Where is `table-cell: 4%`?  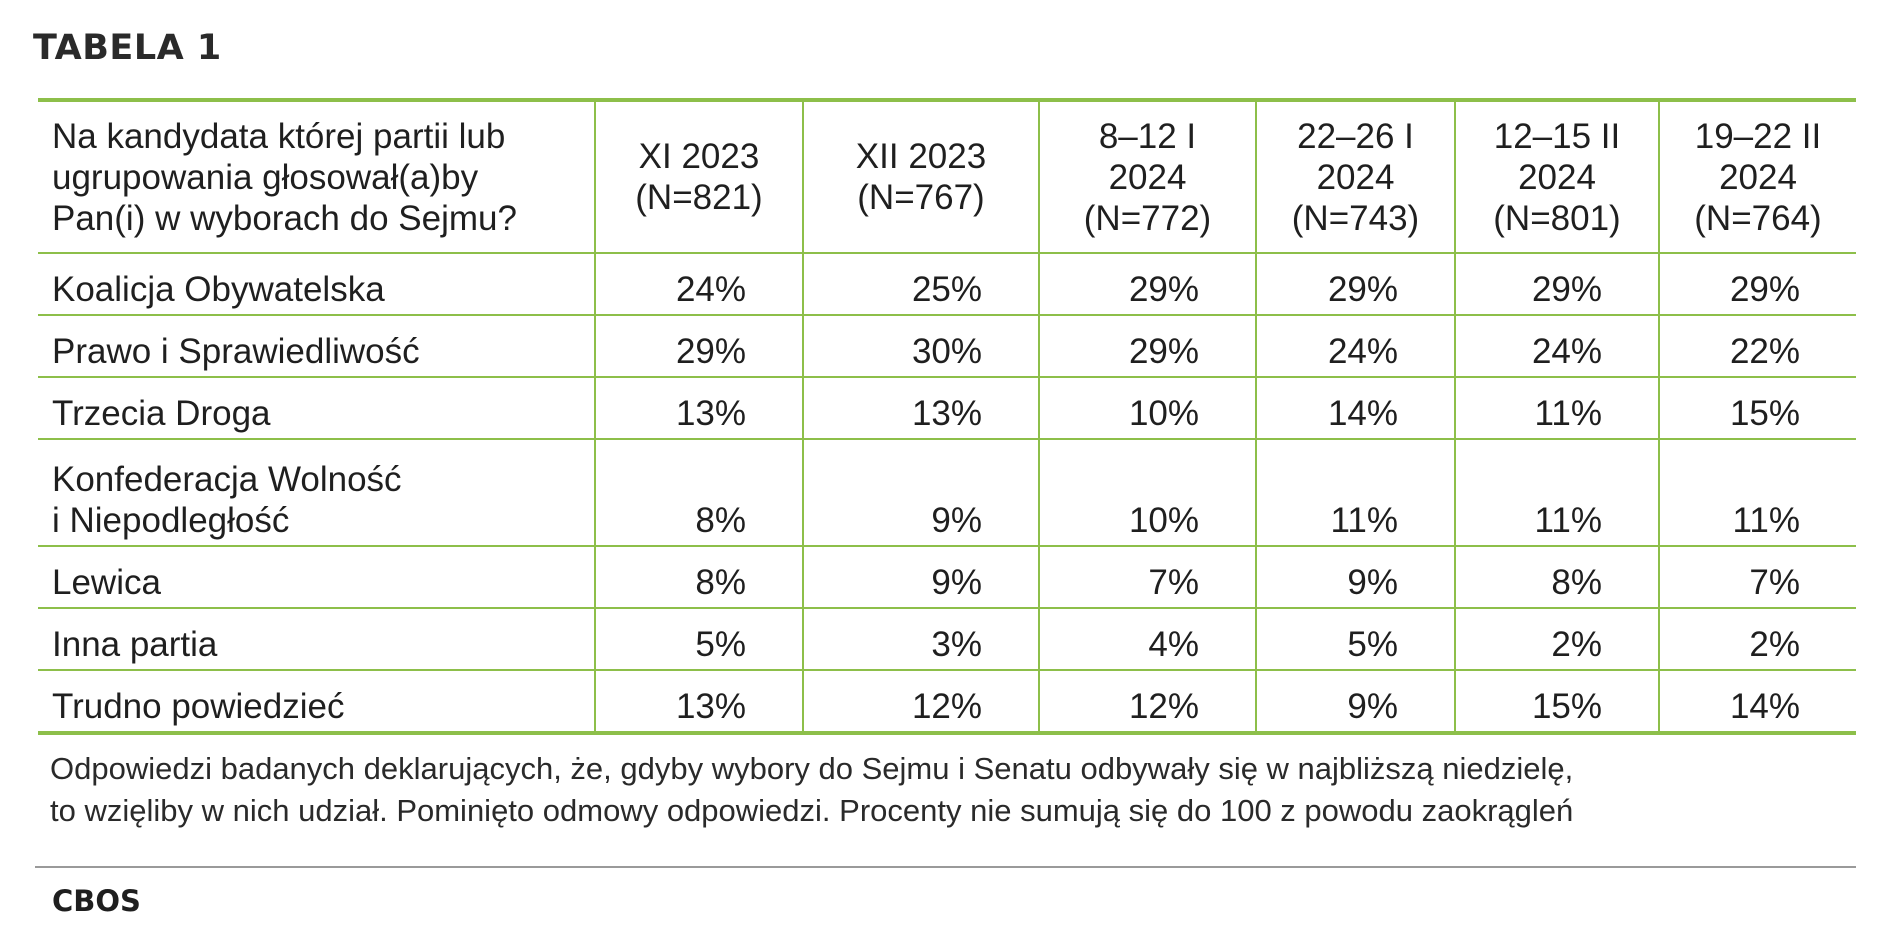
table-cell: 4% is located at coordinates (1147, 639).